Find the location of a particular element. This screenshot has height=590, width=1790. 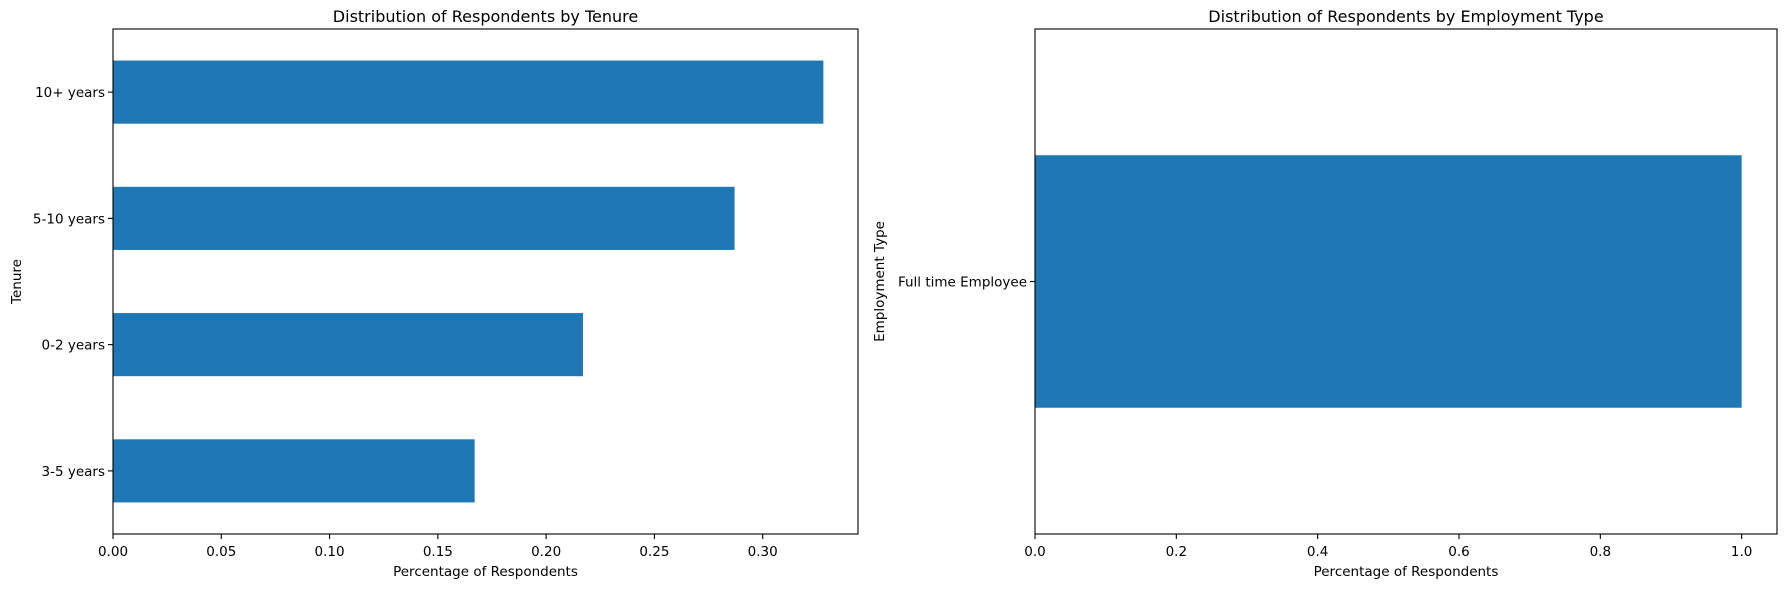

x-tick-label: 0.15 is located at coordinates (438, 552).